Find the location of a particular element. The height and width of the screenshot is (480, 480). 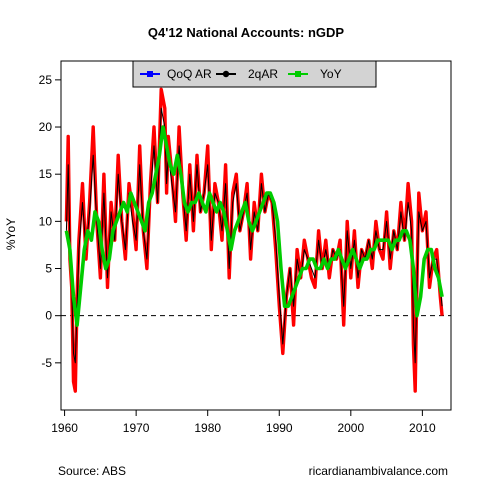

legend-box is located at coordinates (254, 74).